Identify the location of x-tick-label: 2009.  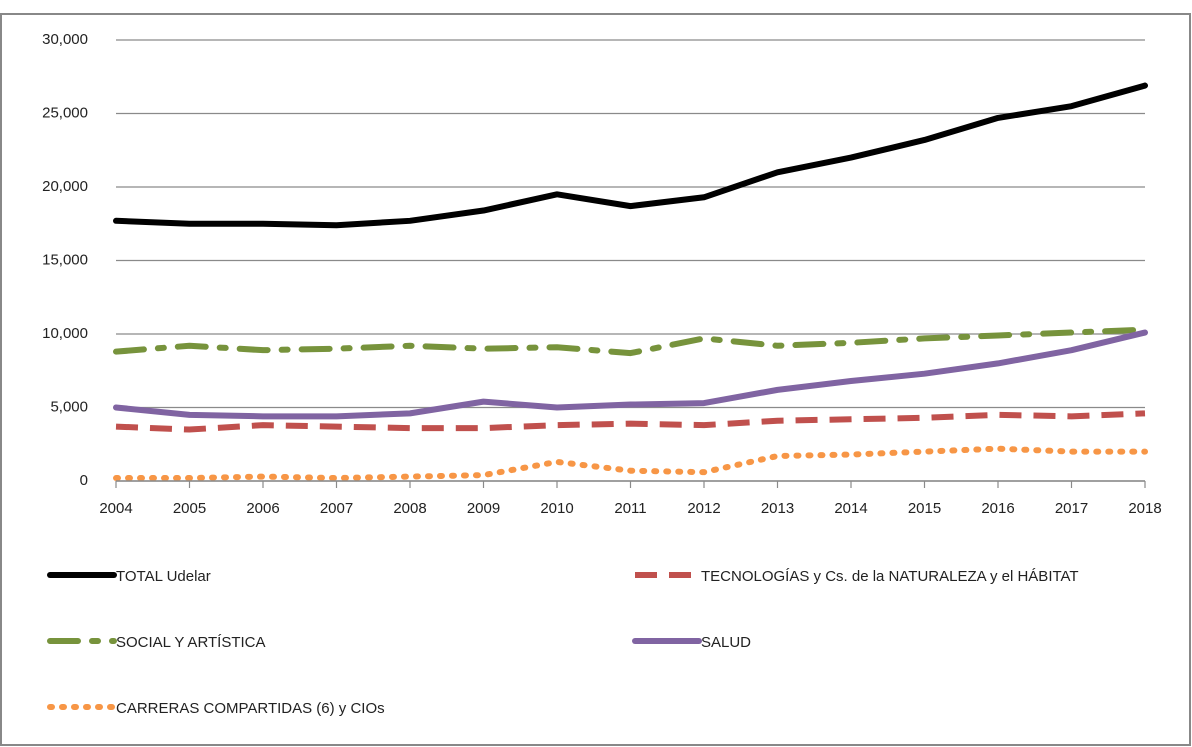
(483, 508).